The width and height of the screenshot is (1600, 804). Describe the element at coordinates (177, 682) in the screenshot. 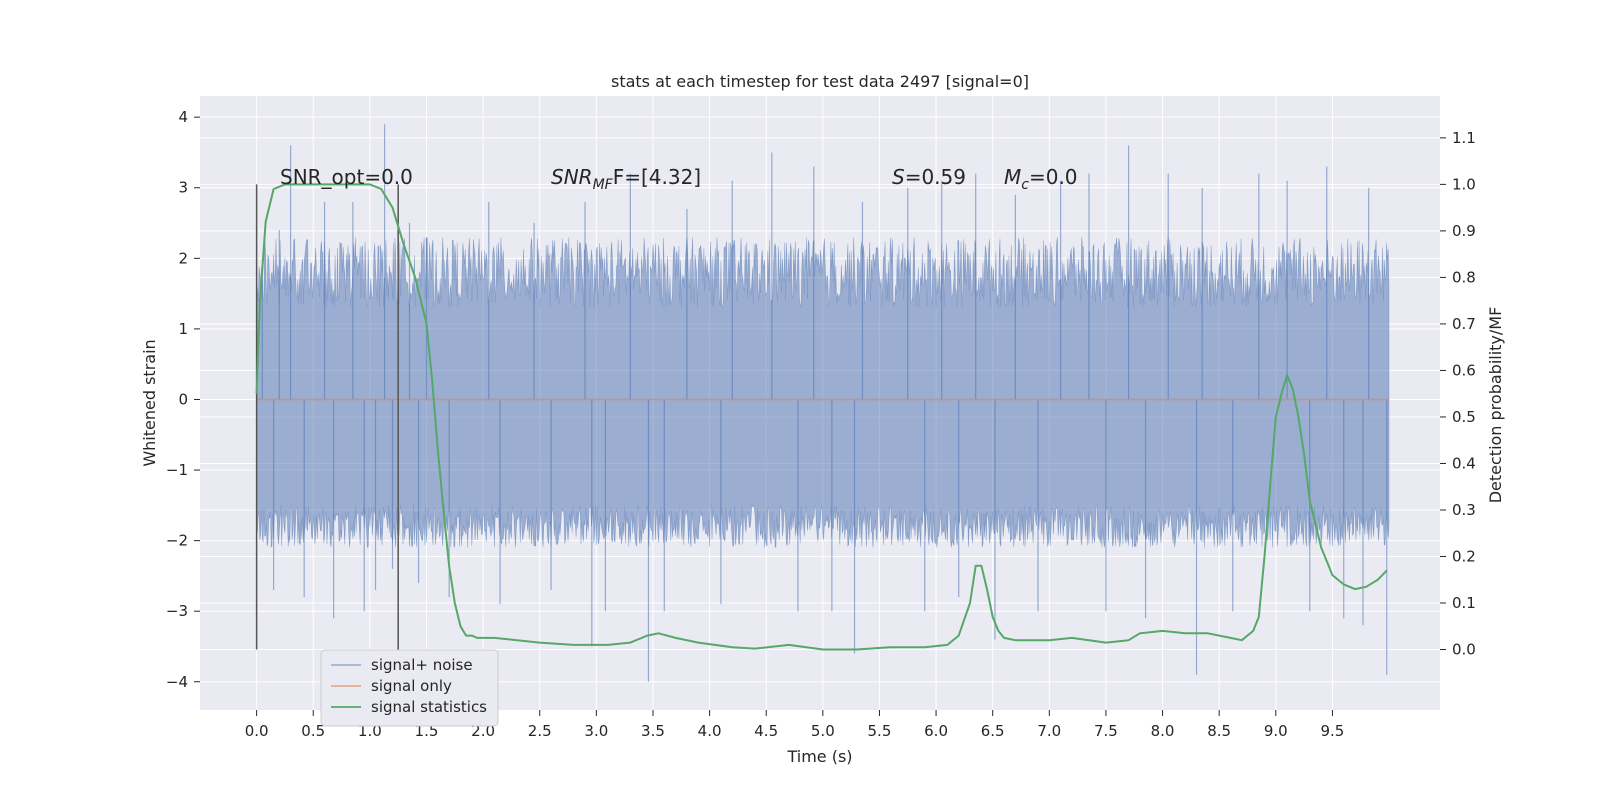

I see `y-left-tick-label: −4` at that location.